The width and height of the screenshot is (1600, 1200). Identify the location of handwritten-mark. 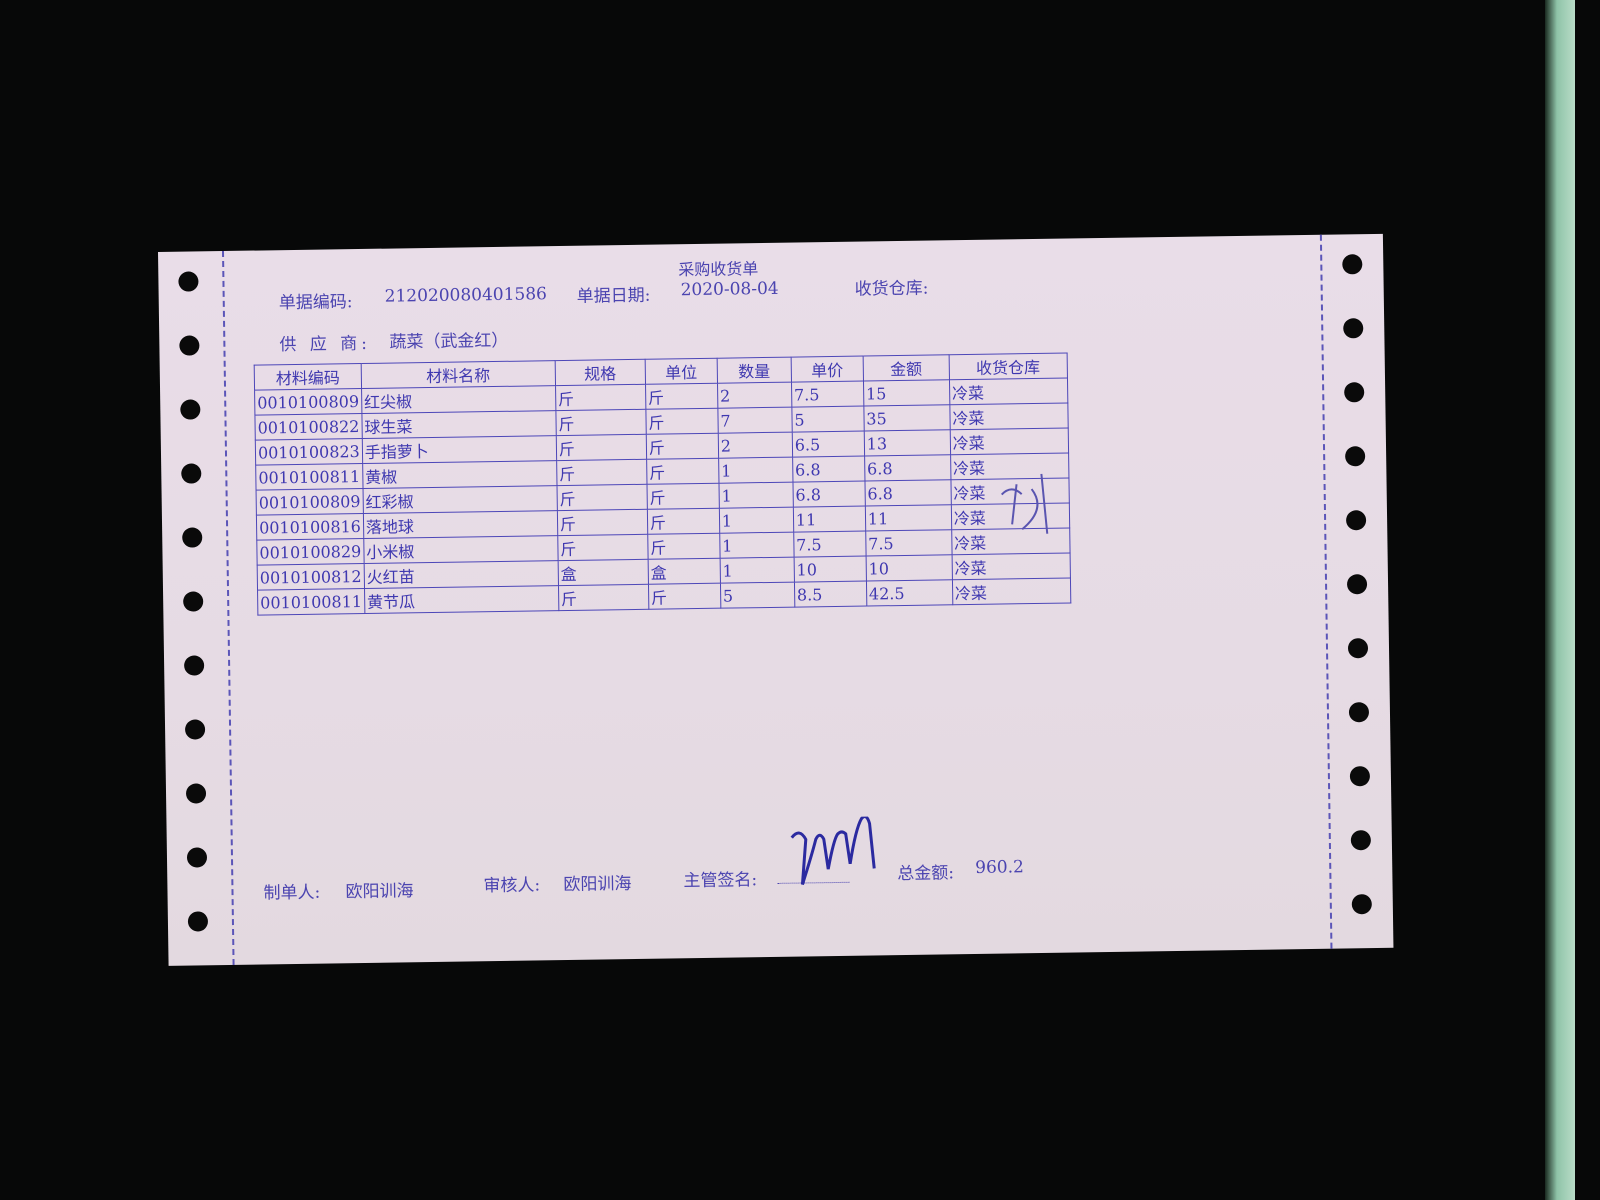
(1024, 503).